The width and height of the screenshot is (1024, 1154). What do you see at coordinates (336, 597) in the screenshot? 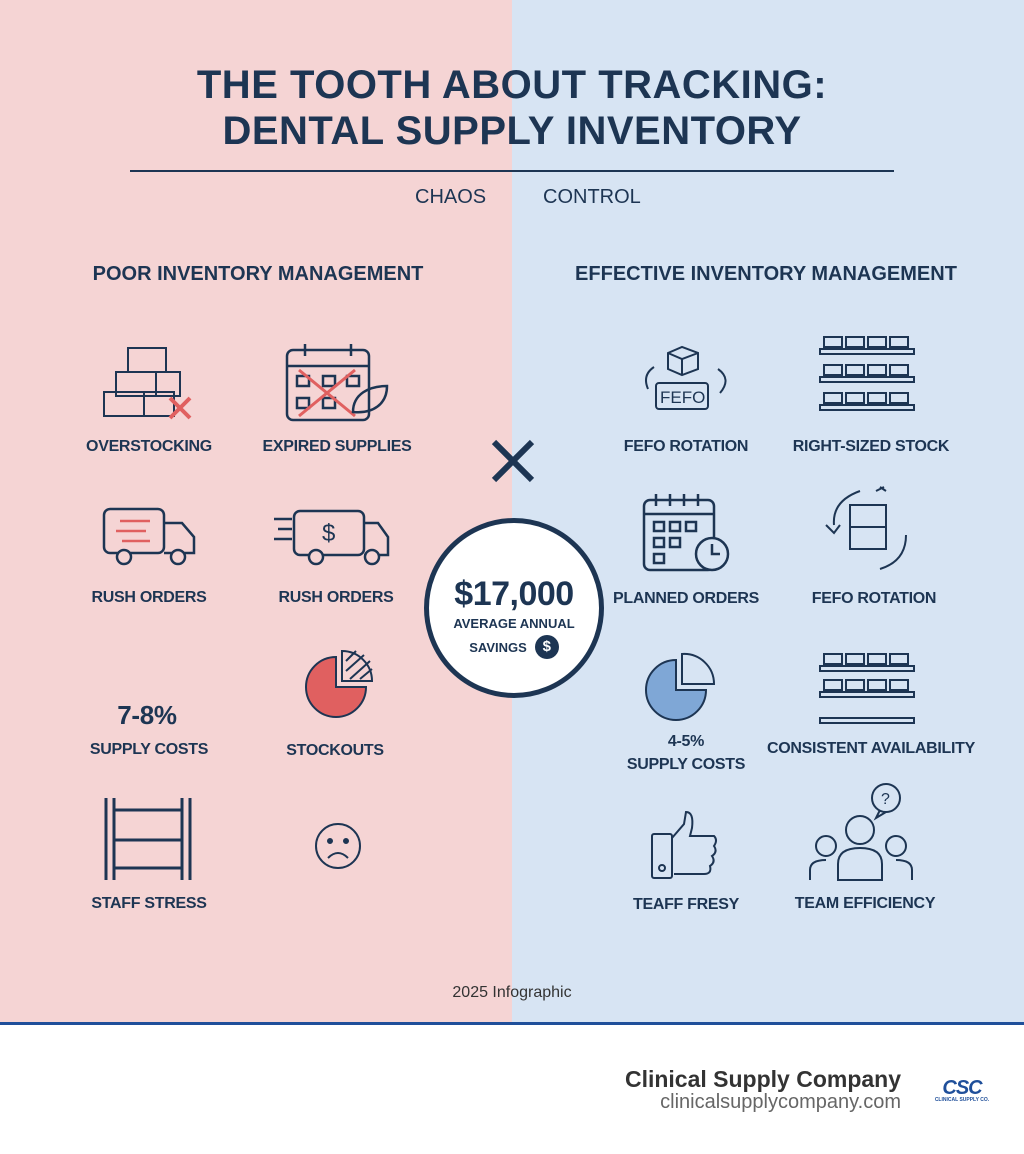
I see `label-rush-orders-2: RUSH ORDERS` at bounding box center [336, 597].